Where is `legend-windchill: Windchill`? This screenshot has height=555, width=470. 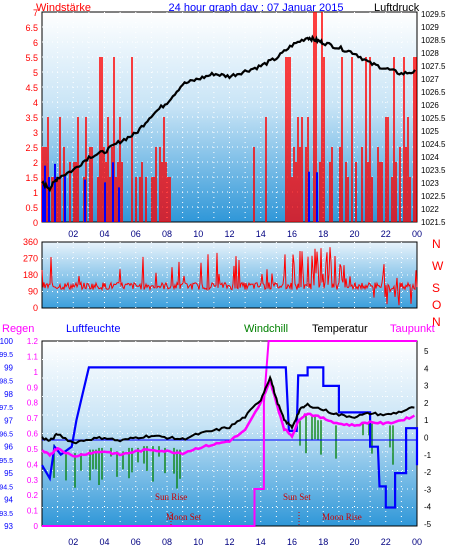
legend-windchill: Windchill is located at coordinates (266, 329).